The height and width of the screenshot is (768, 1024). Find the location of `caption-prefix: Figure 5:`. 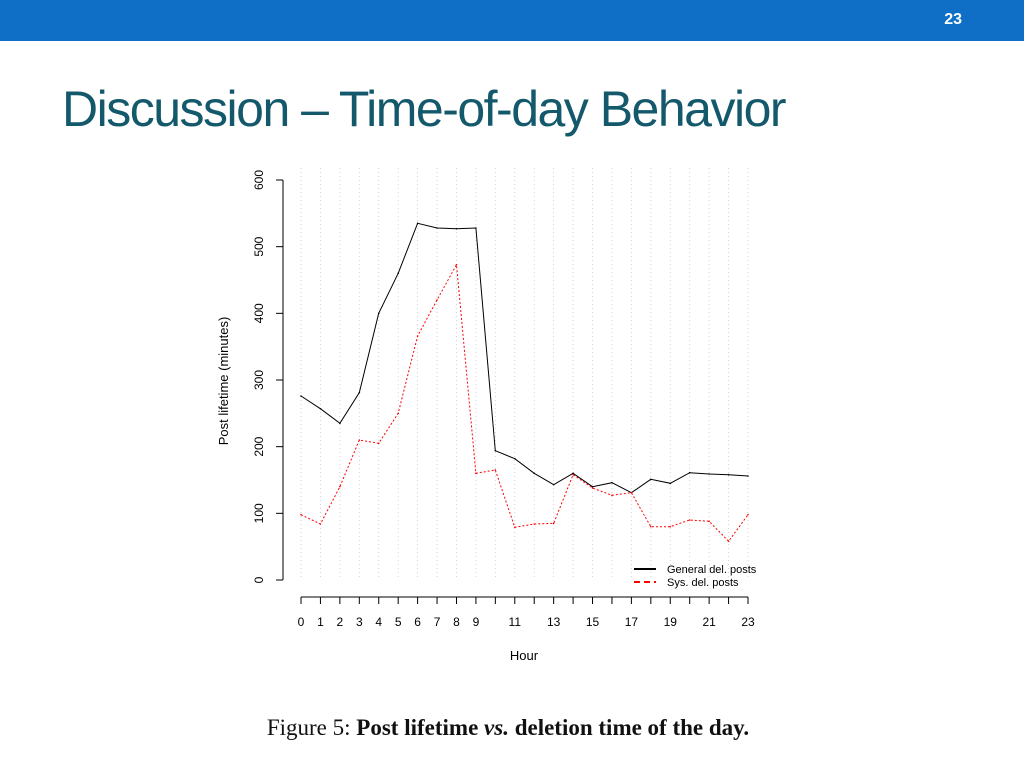

caption-prefix: Figure 5: is located at coordinates (311, 727).